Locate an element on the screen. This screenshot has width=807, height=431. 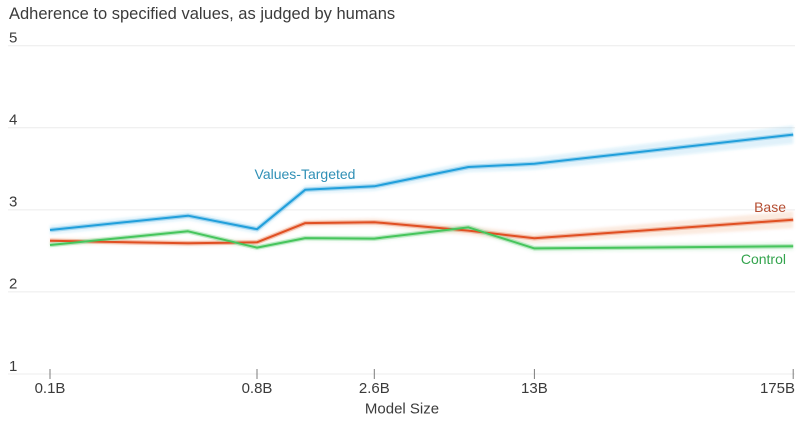
svg-text: 5 is located at coordinates (13, 38).